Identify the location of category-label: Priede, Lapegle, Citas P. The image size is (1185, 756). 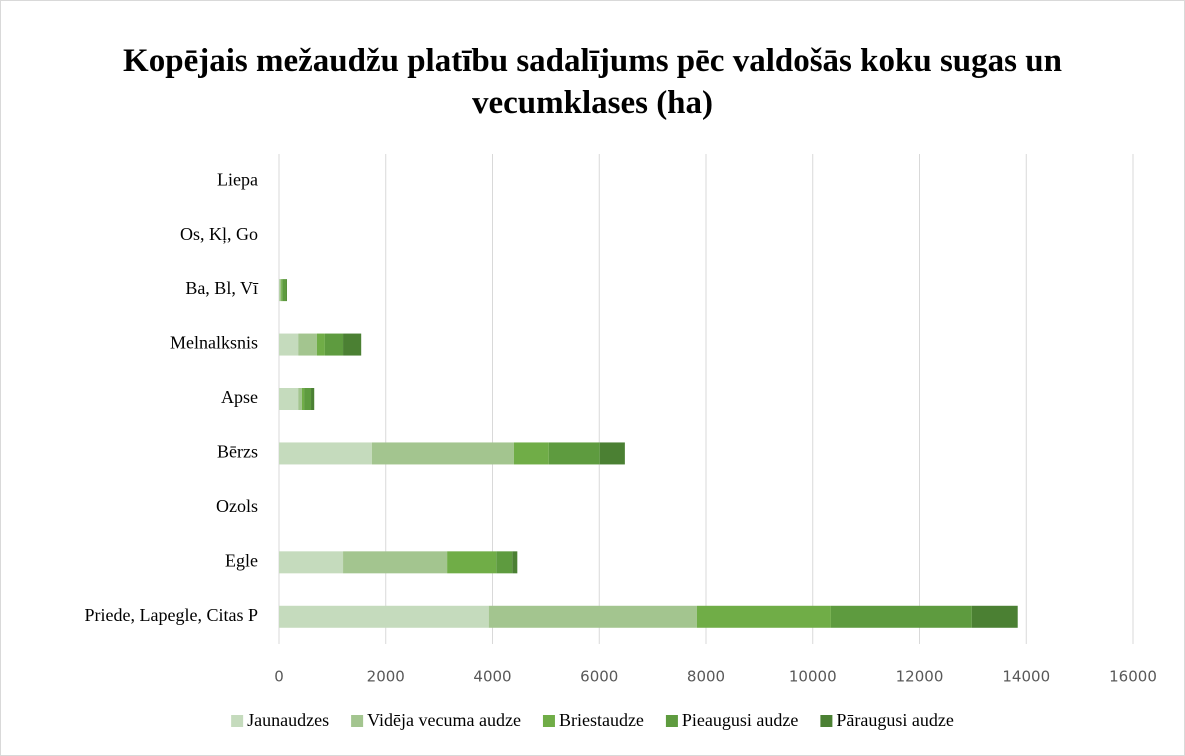
(171, 615).